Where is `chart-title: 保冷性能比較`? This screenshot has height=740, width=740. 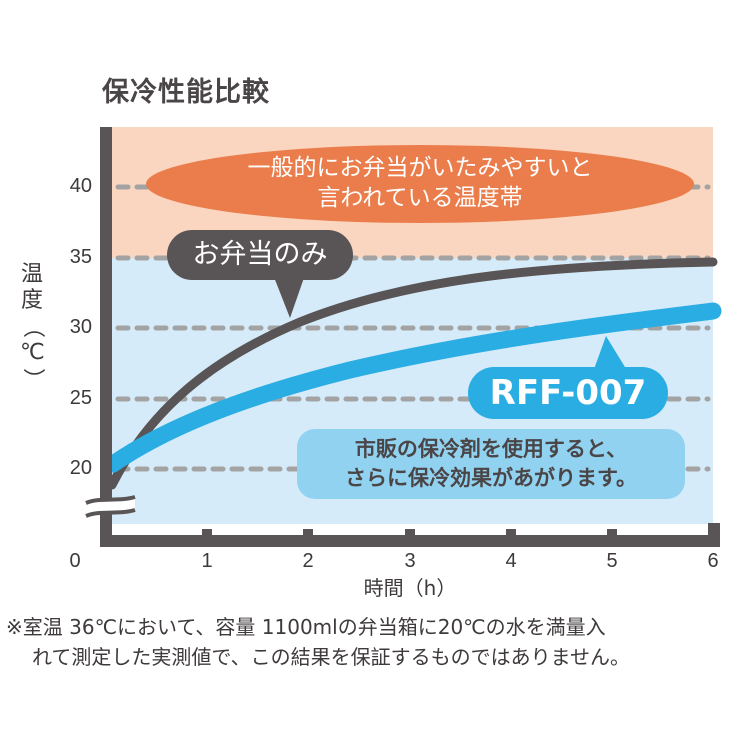 chart-title: 保冷性能比較 is located at coordinates (186, 92).